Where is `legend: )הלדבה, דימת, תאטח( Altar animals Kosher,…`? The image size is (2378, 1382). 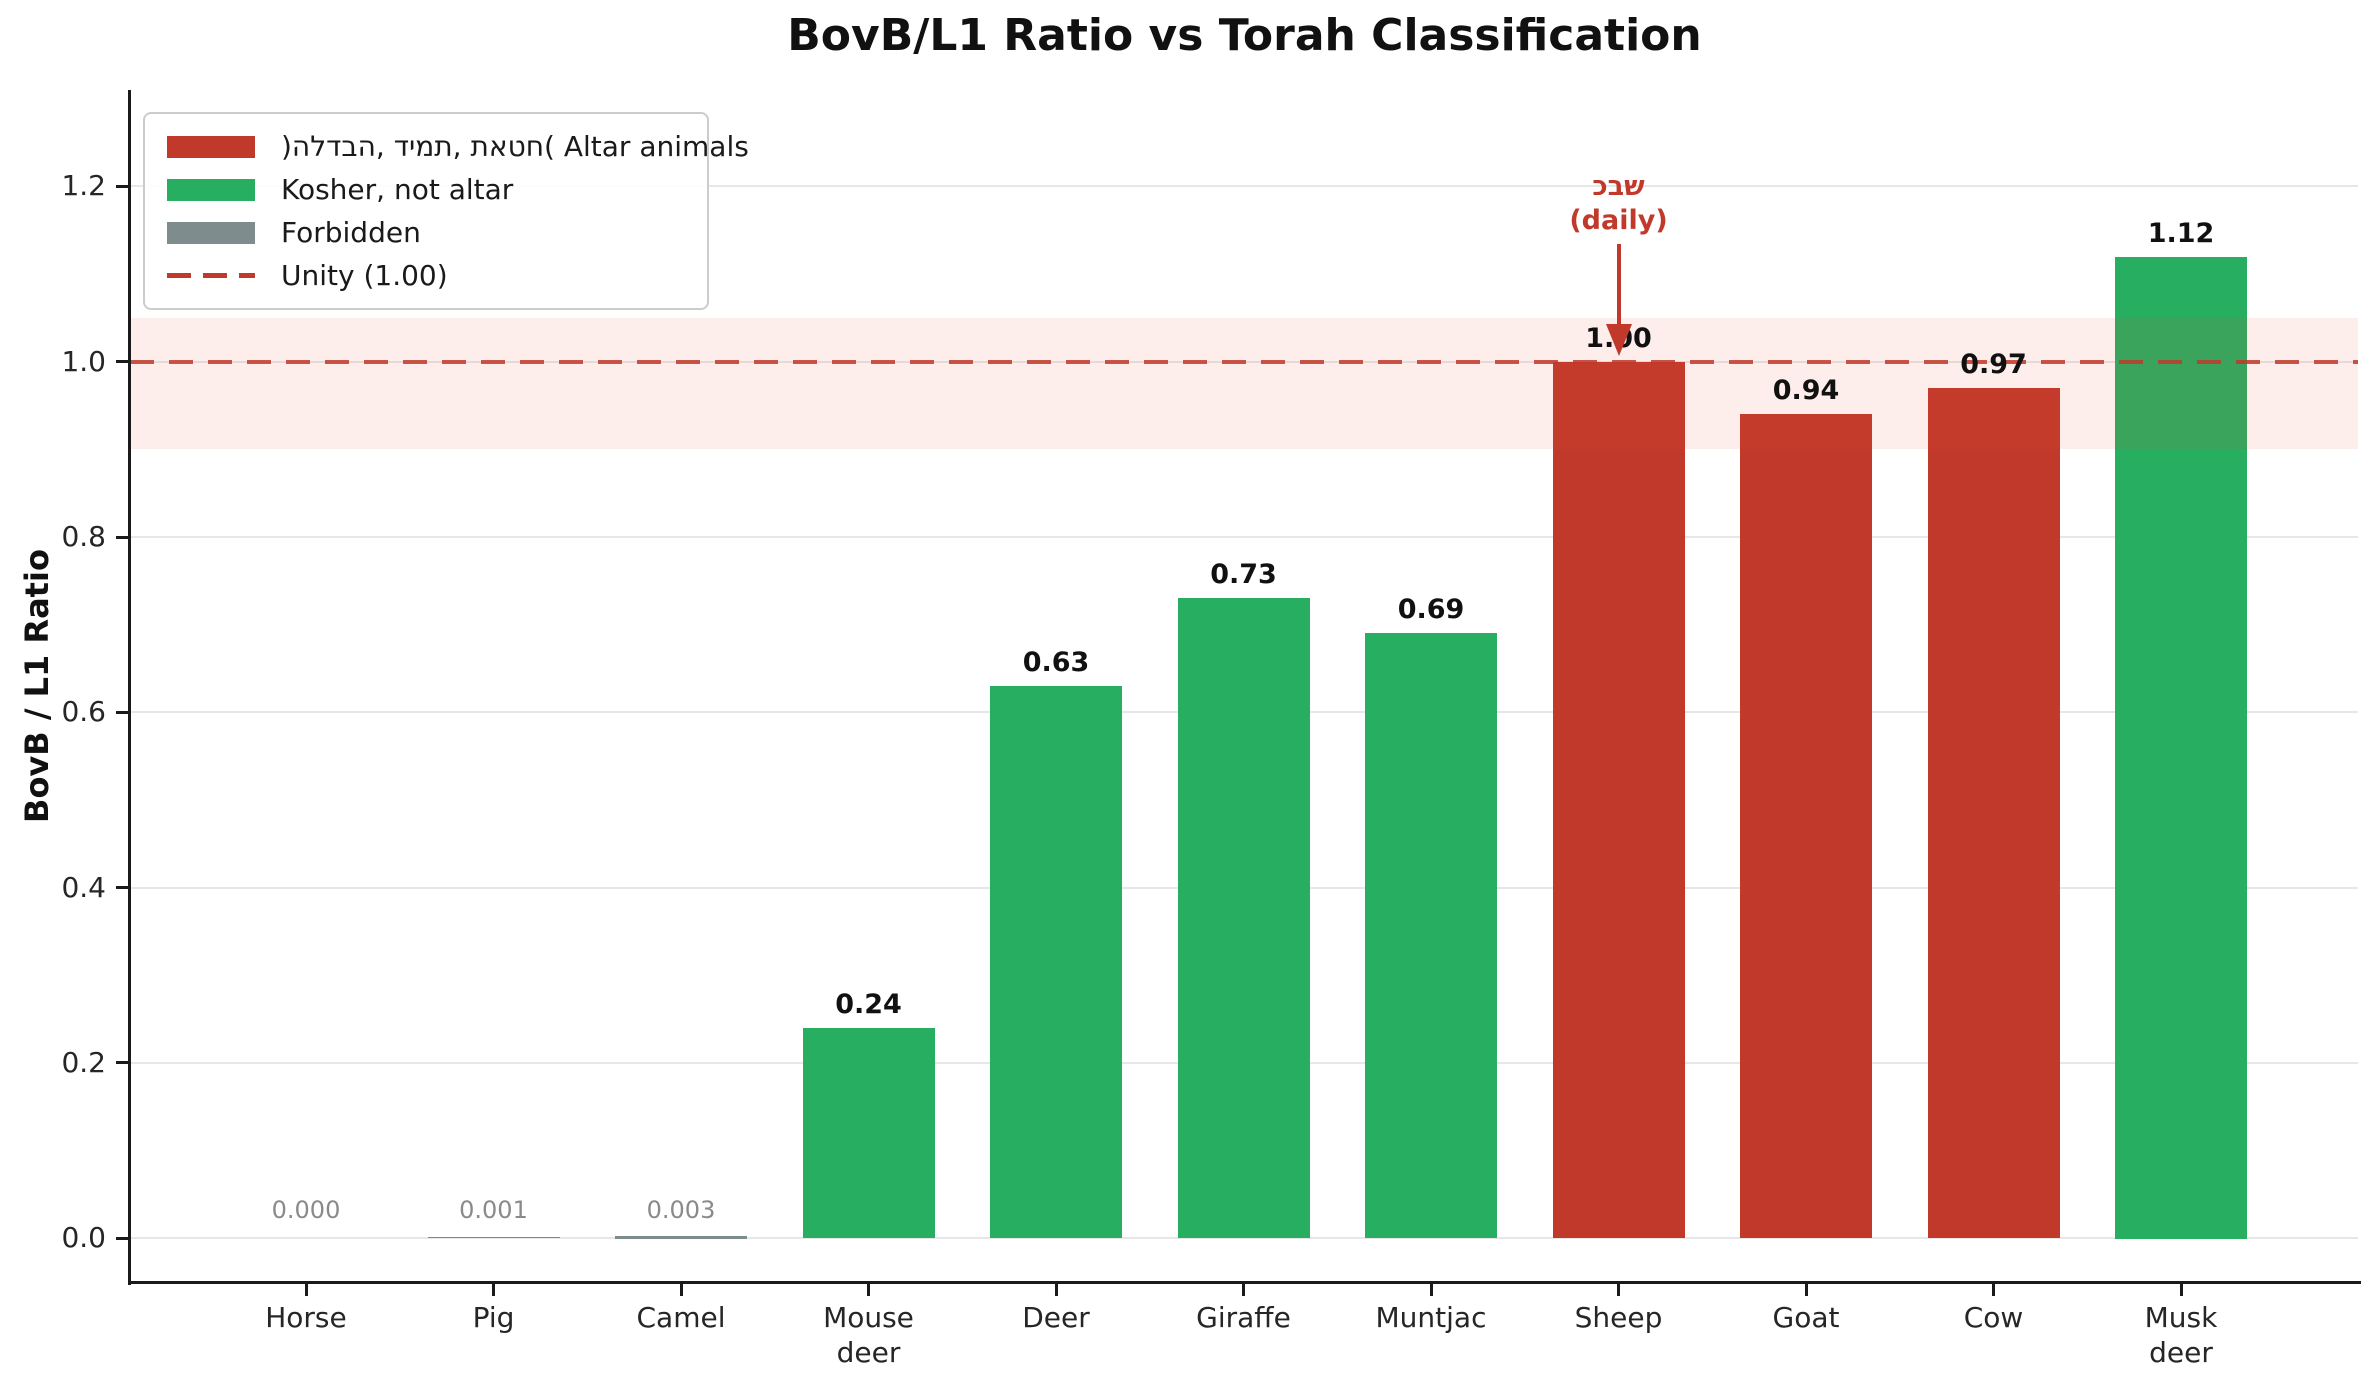
legend: )הלדבה, דימת, תאטח( Altar animals Kosher,… is located at coordinates (446, 211).